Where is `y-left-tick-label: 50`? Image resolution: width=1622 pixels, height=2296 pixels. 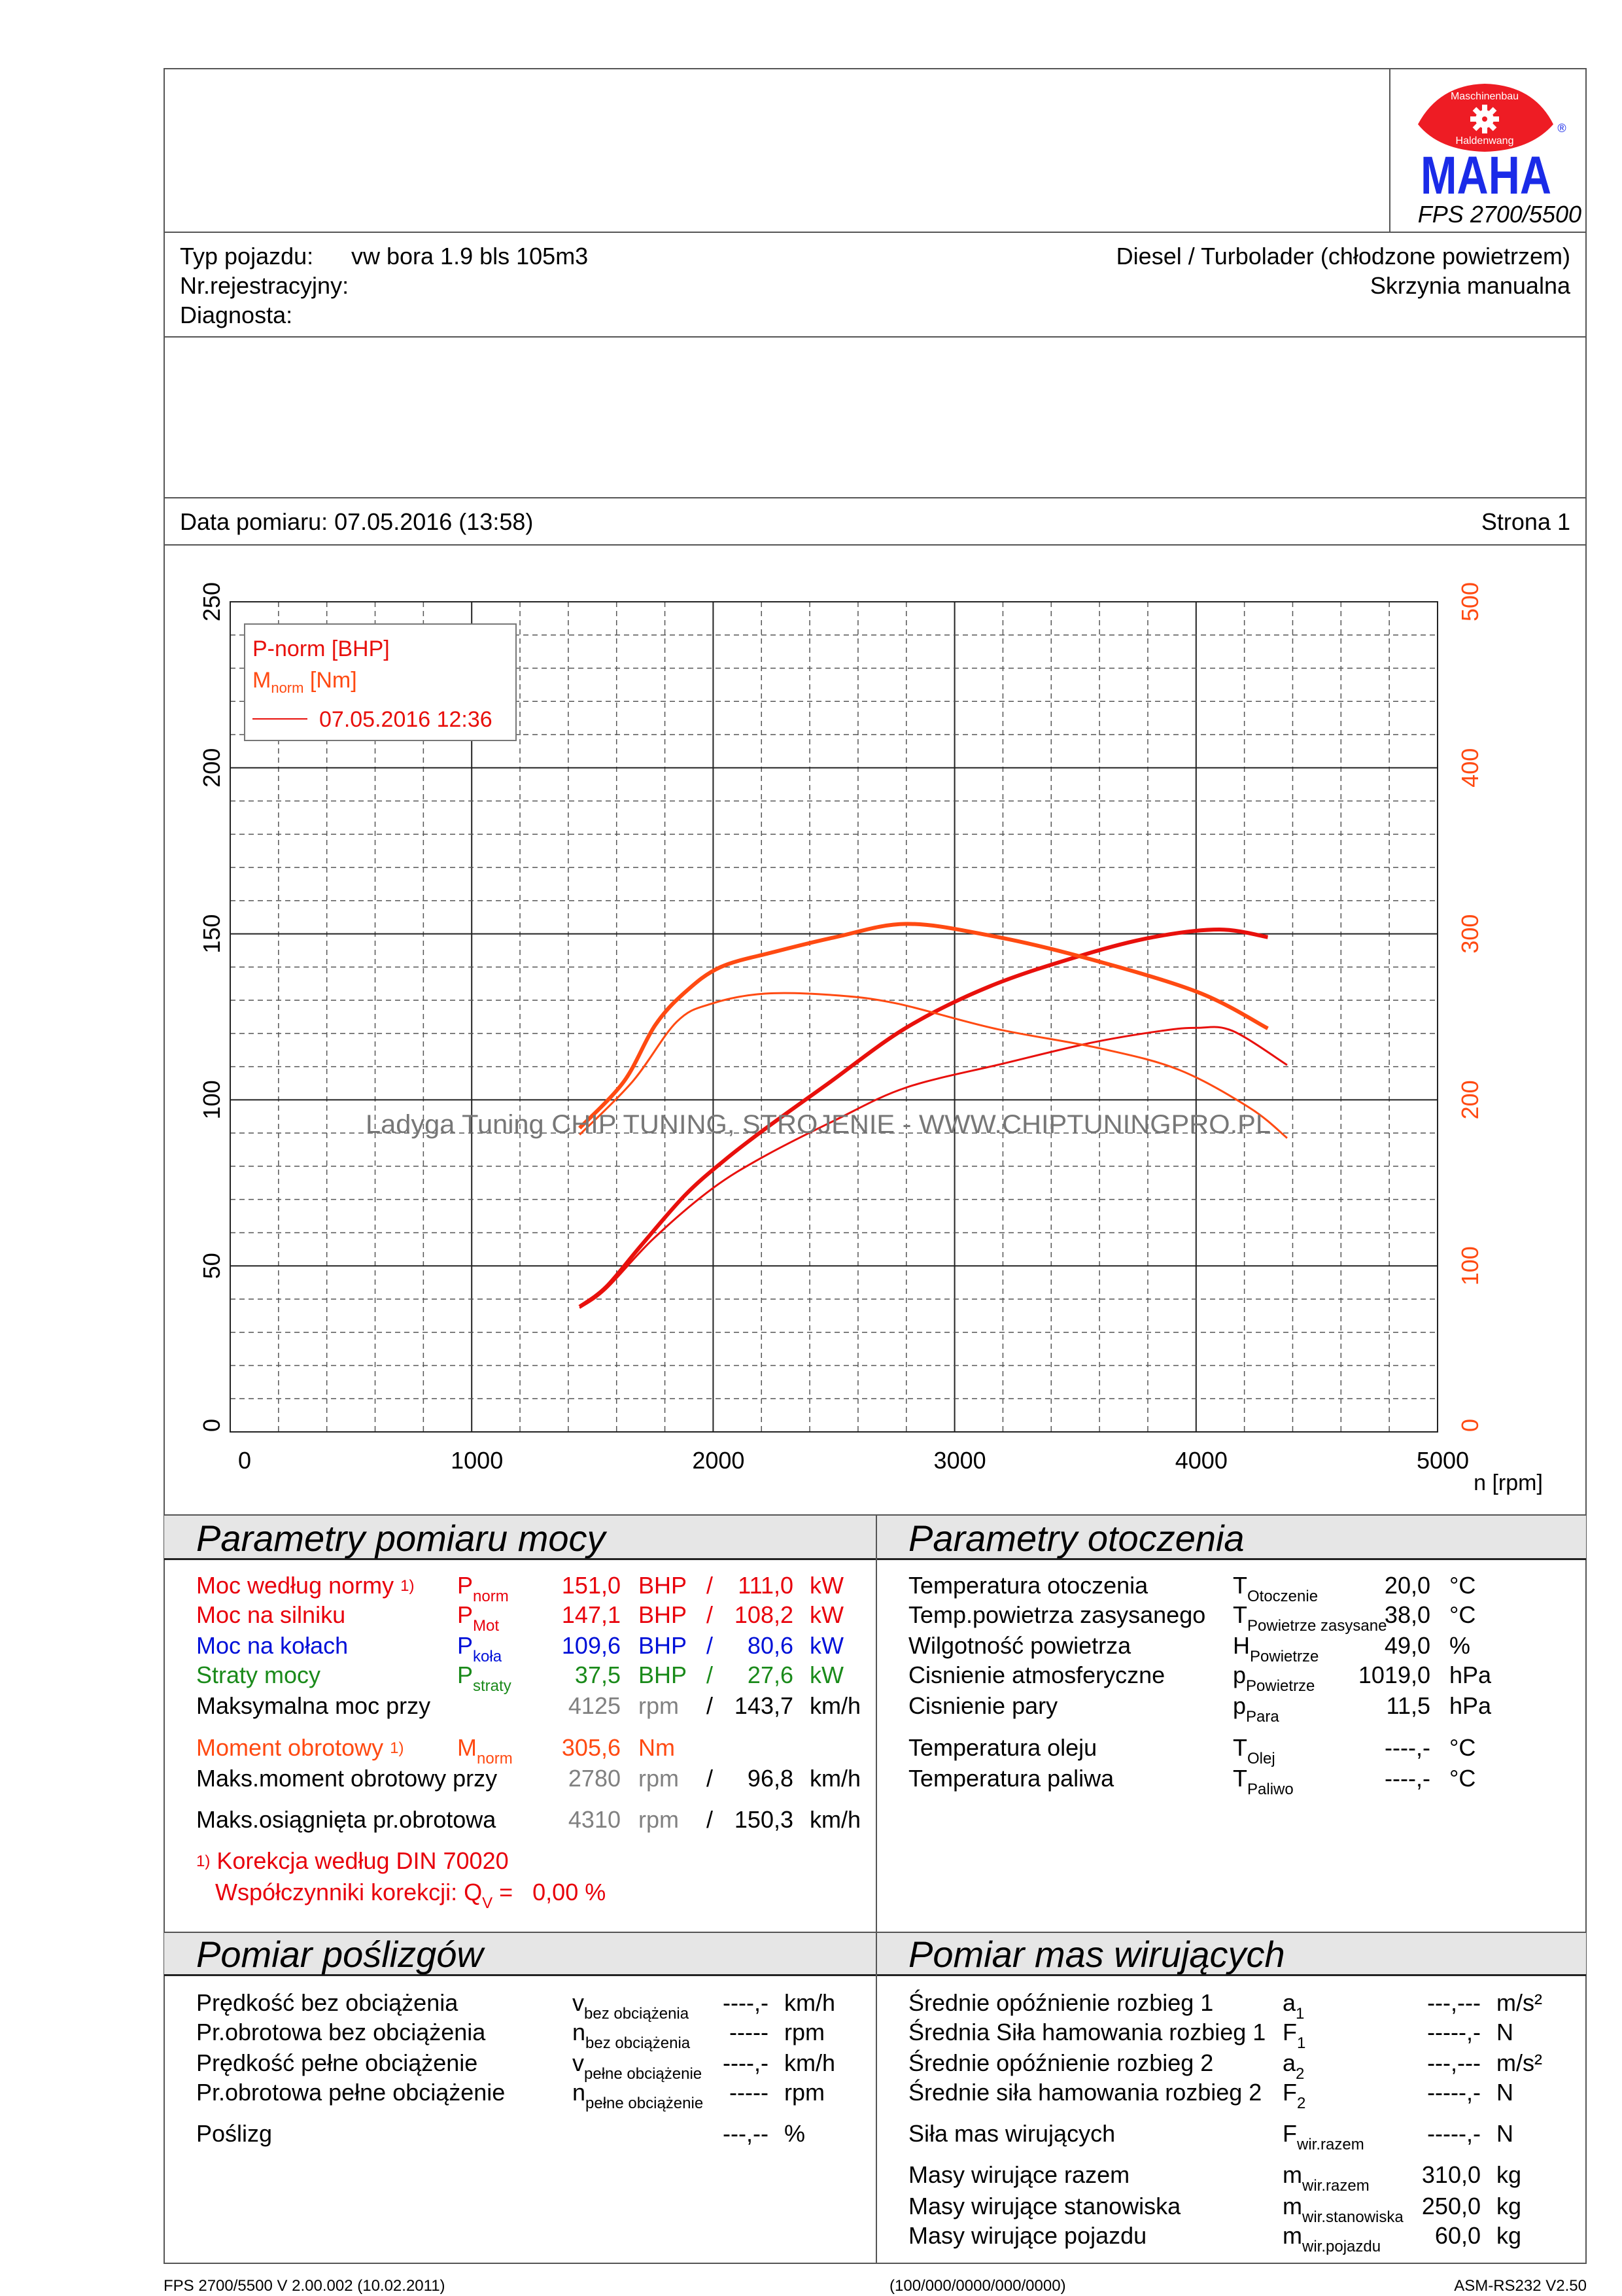
y-left-tick-label: 50 is located at coordinates (211, 1266).